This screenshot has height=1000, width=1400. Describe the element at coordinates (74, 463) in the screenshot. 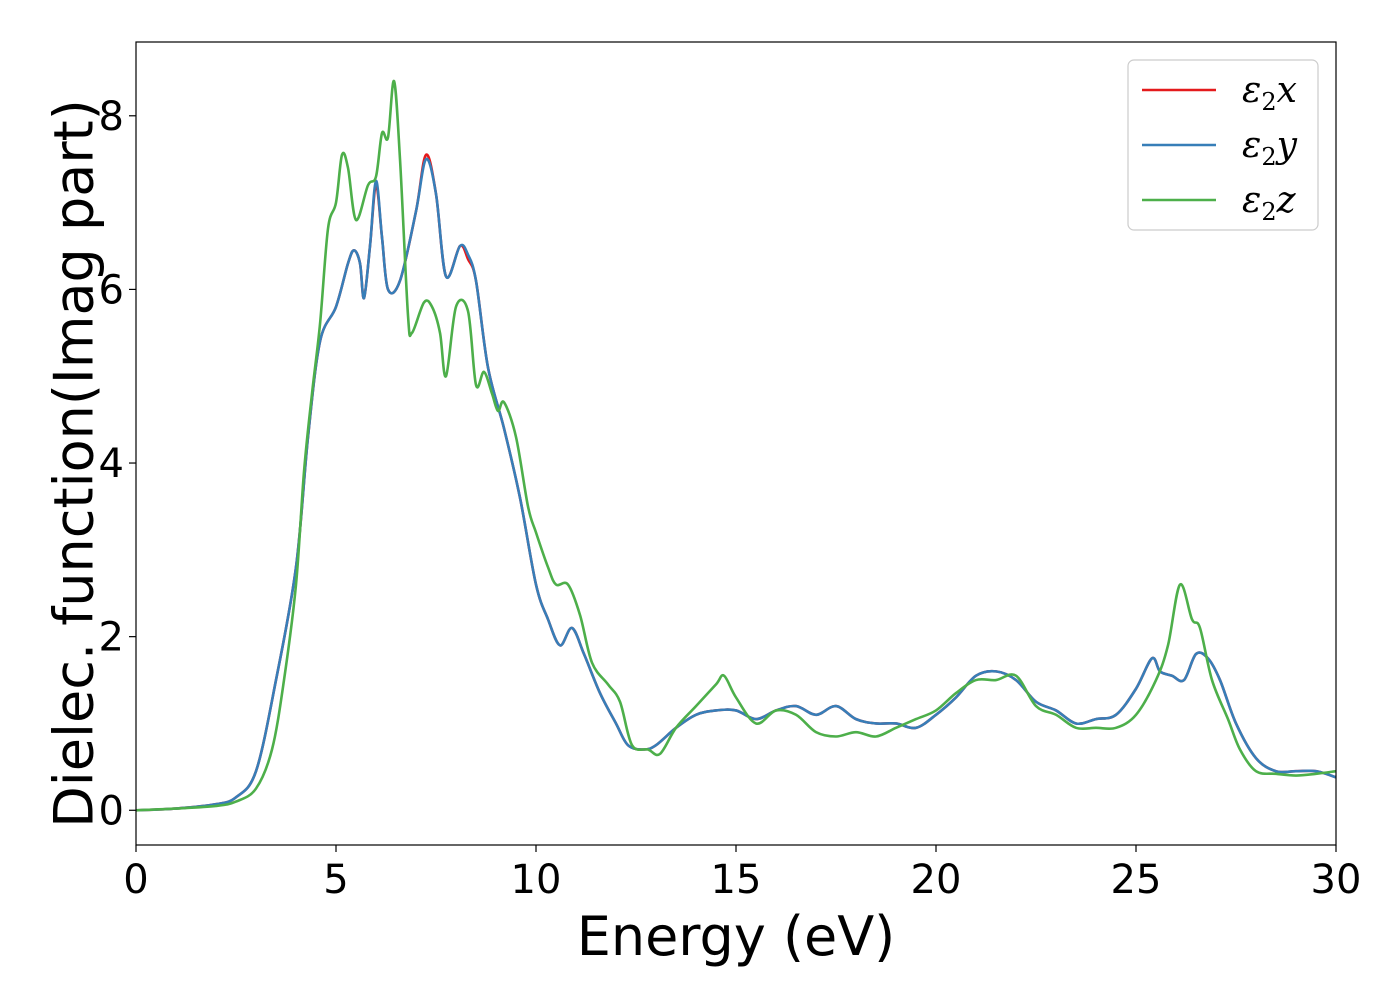

I see `y-axis-label: Dielec. function(Imag part)` at that location.